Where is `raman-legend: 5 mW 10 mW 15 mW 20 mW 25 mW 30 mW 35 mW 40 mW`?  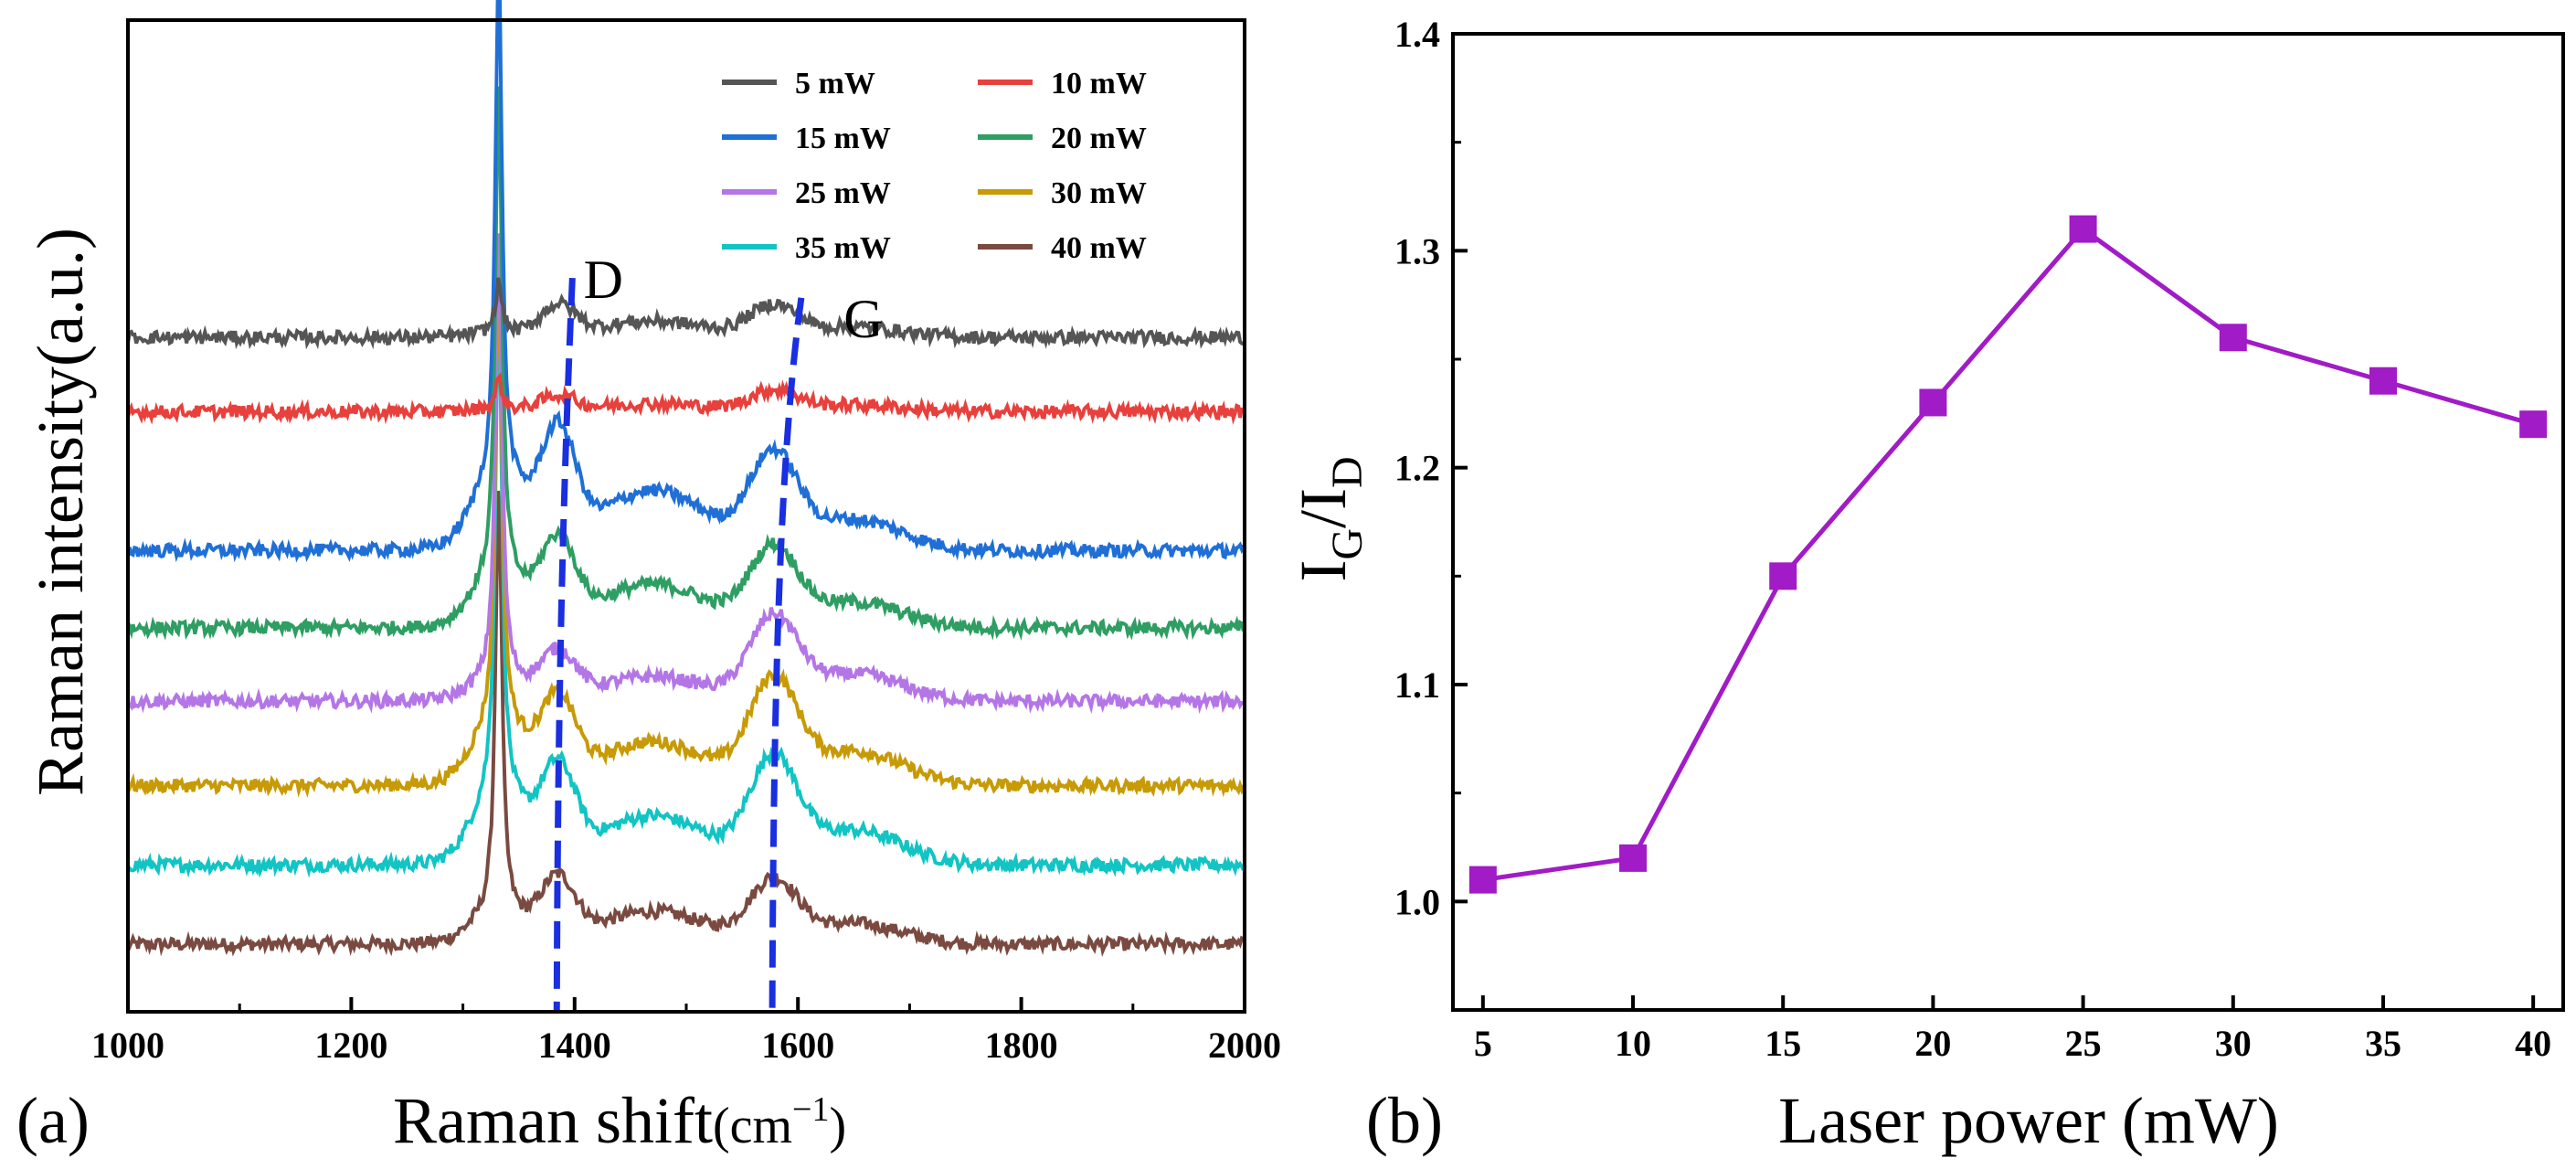
raman-legend: 5 mW 10 mW 15 mW 20 mW 25 mW 30 mW 35 mW 40 mW is located at coordinates (934, 166).